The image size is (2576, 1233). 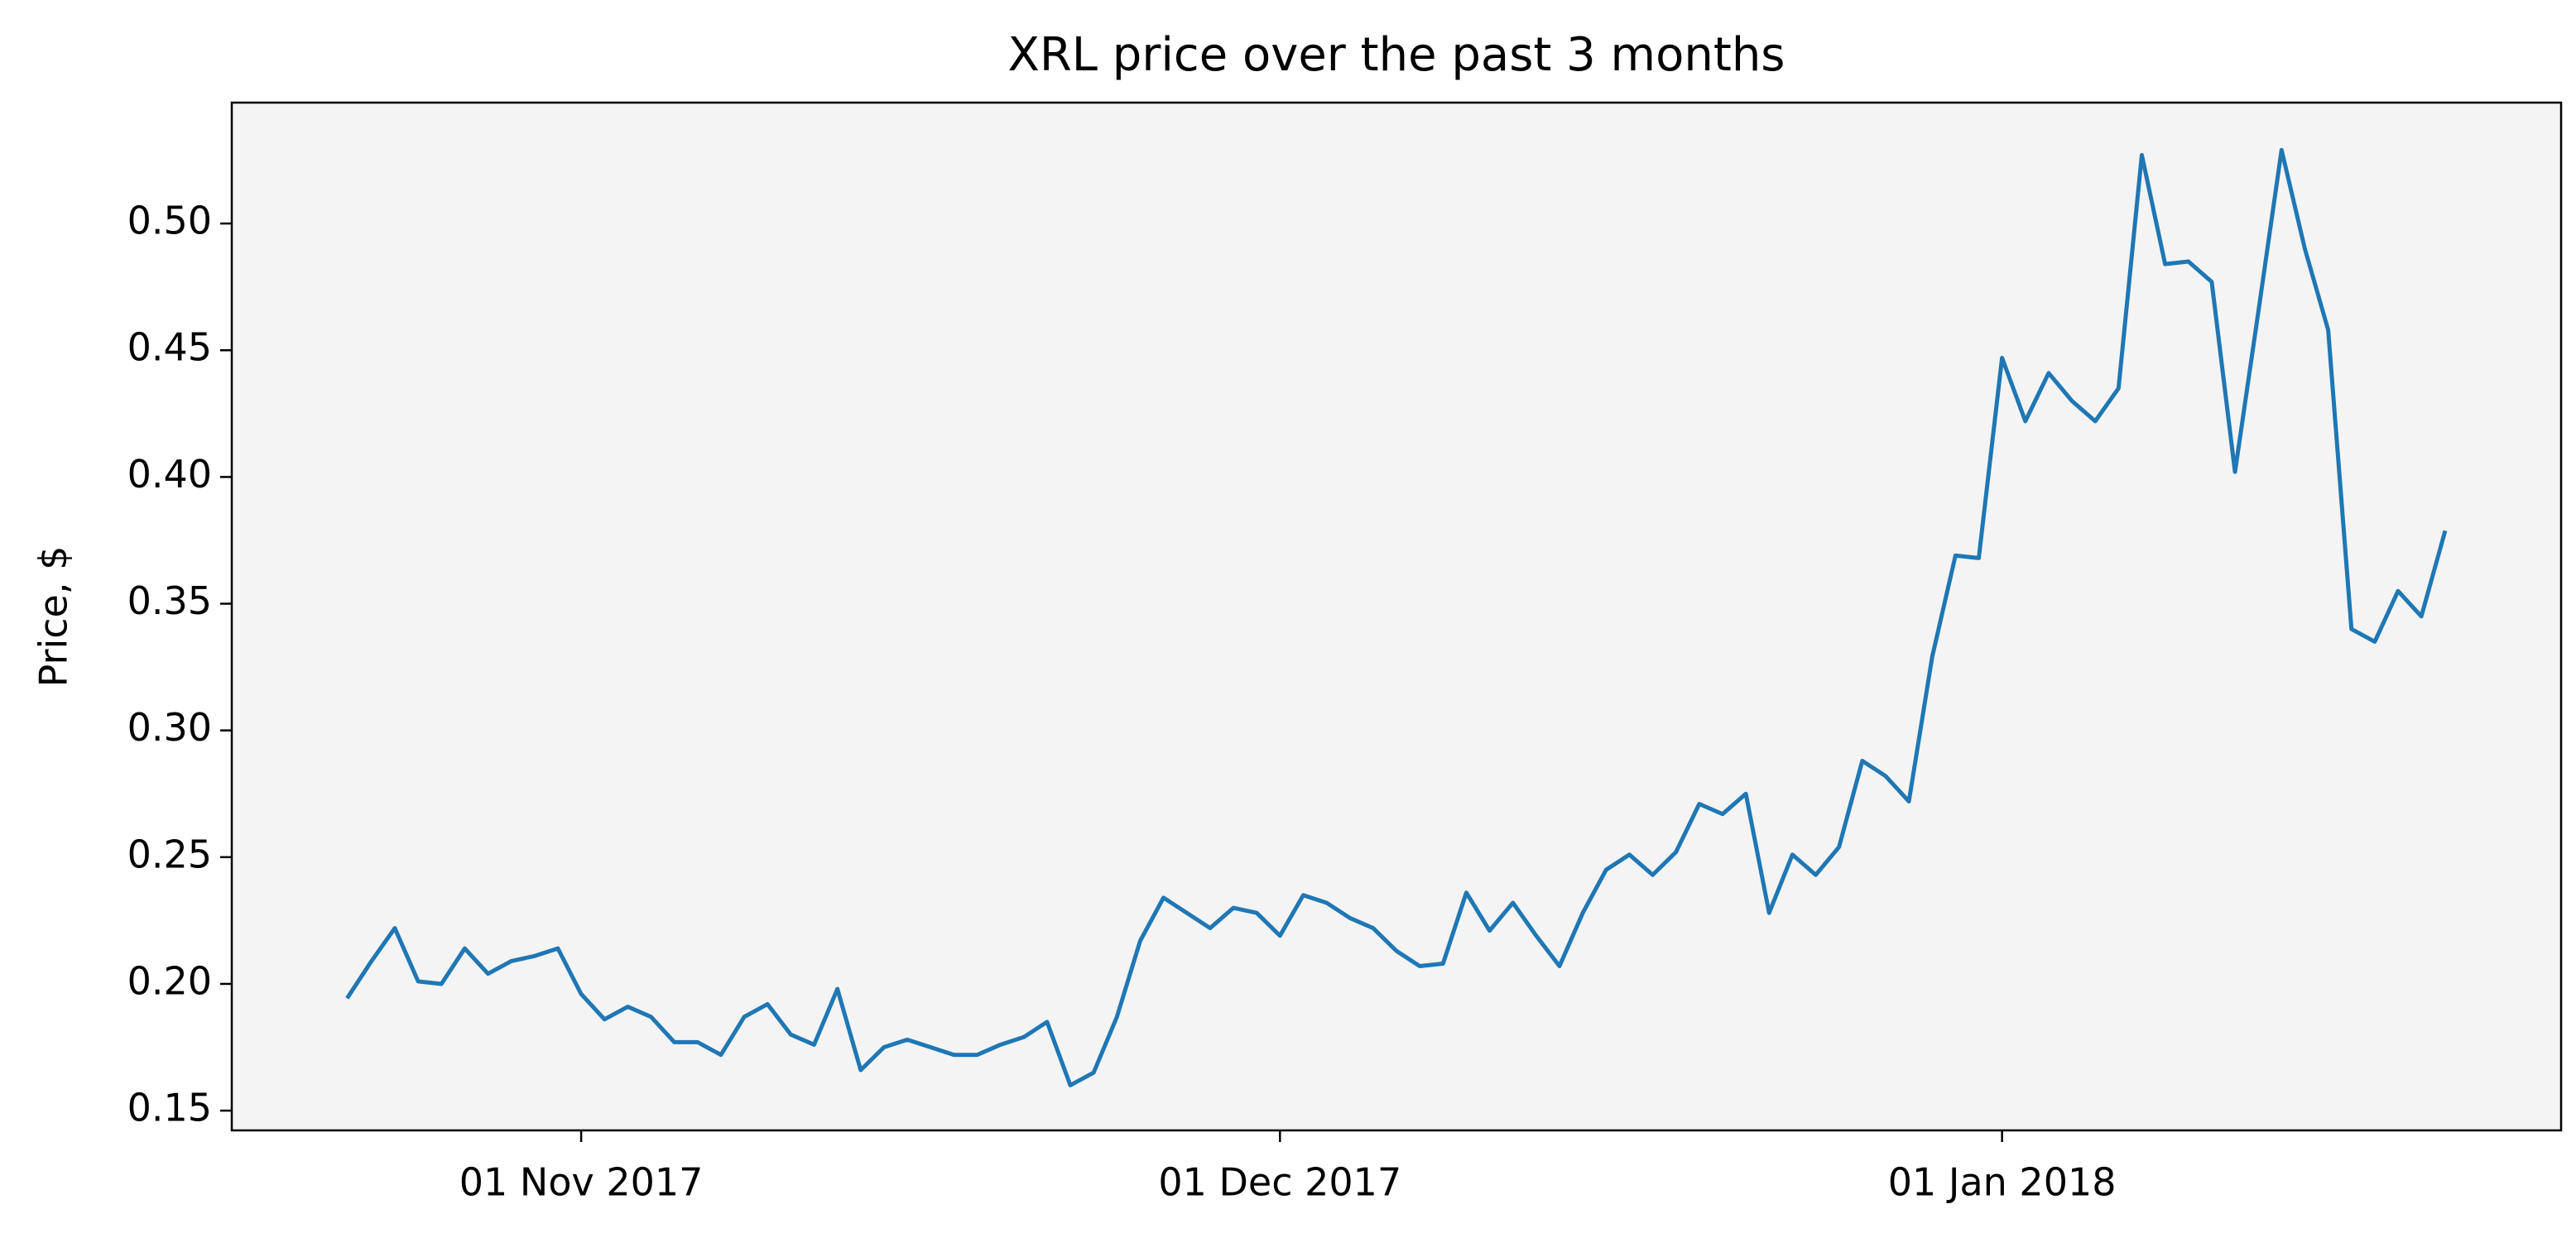 I want to click on y-tick-label: 0.45, so click(x=169, y=347).